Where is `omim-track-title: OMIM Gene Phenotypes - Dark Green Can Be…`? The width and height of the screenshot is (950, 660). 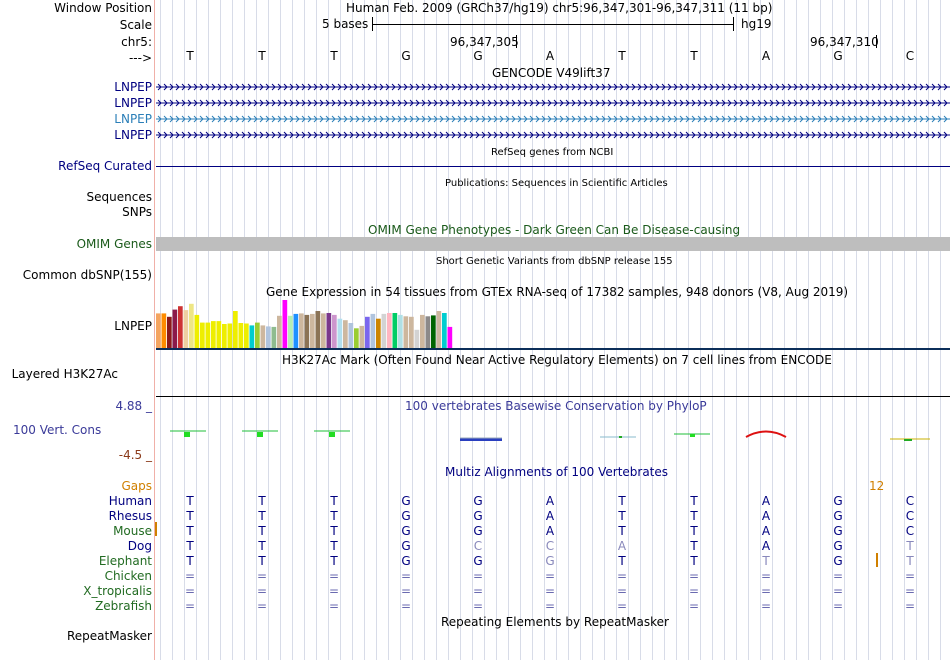 omim-track-title: OMIM Gene Phenotypes - Dark Green Can Be… is located at coordinates (554, 230).